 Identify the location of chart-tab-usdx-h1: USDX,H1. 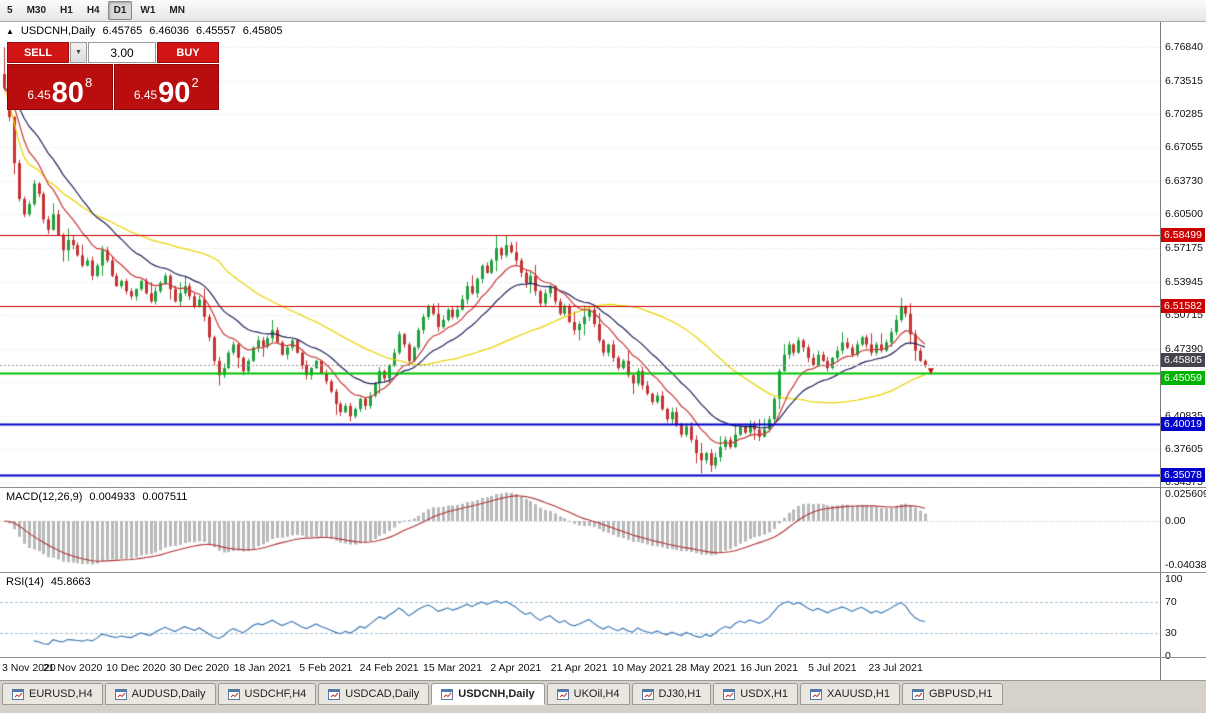
(755, 694).